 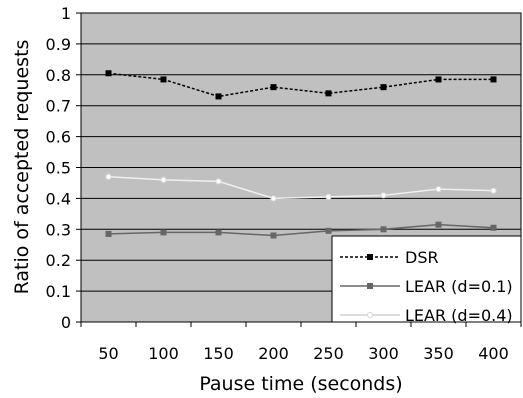 I want to click on legend-label: LEAR (d=0.1), so click(x=459, y=286).